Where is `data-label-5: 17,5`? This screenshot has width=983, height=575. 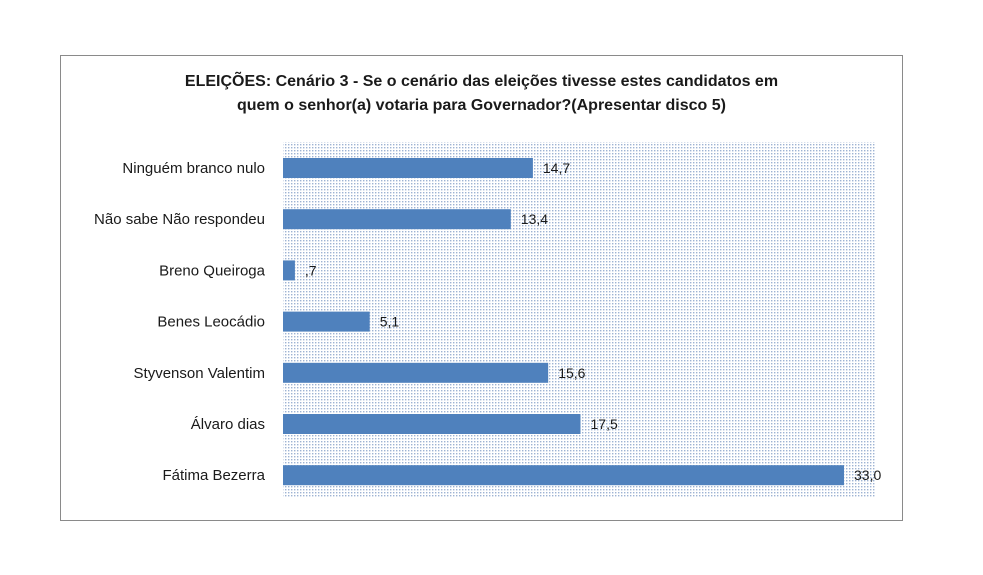 data-label-5: 17,5 is located at coordinates (604, 424).